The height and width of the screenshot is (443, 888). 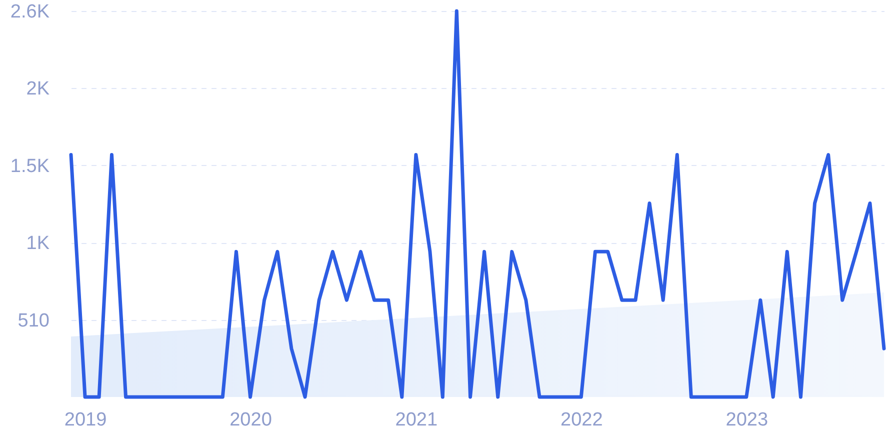 I want to click on x-tick-label: 2020, so click(x=251, y=420).